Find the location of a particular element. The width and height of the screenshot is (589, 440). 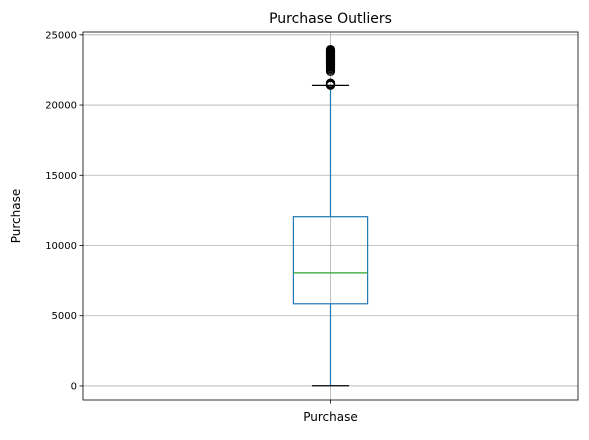

y-tick-label: 20000 is located at coordinates (61, 106).